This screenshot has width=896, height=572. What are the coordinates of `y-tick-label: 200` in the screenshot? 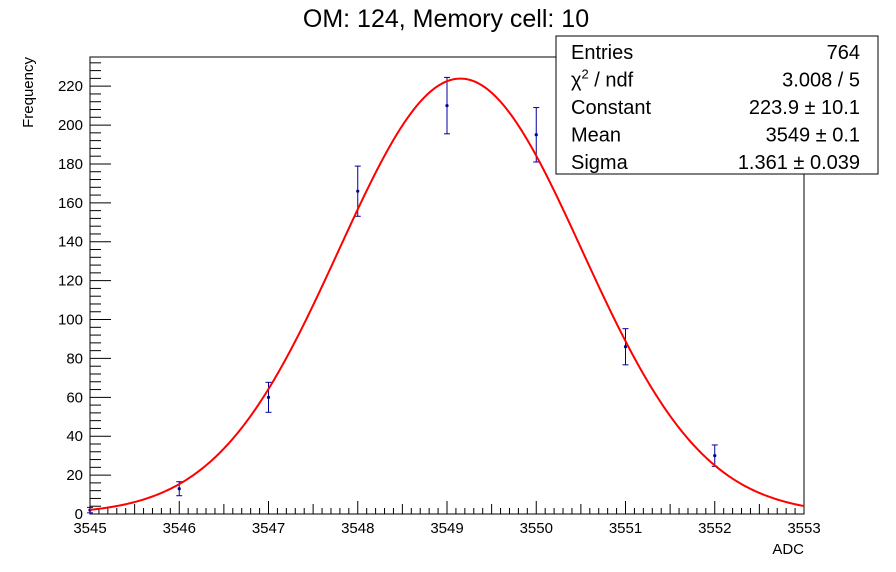 It's located at (70, 125).